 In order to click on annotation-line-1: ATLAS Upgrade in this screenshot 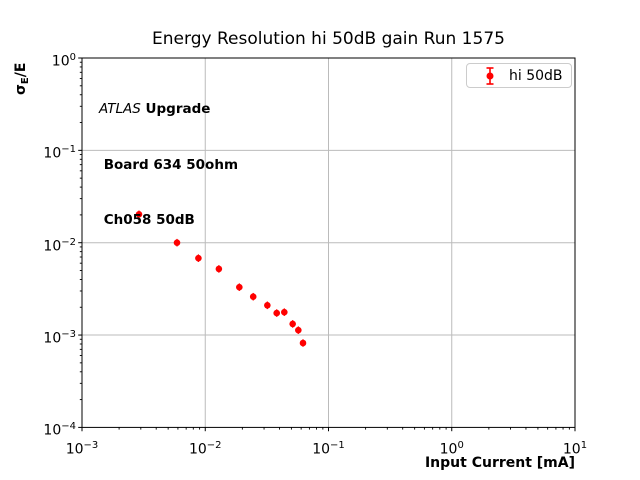, I will do `click(168, 109)`.